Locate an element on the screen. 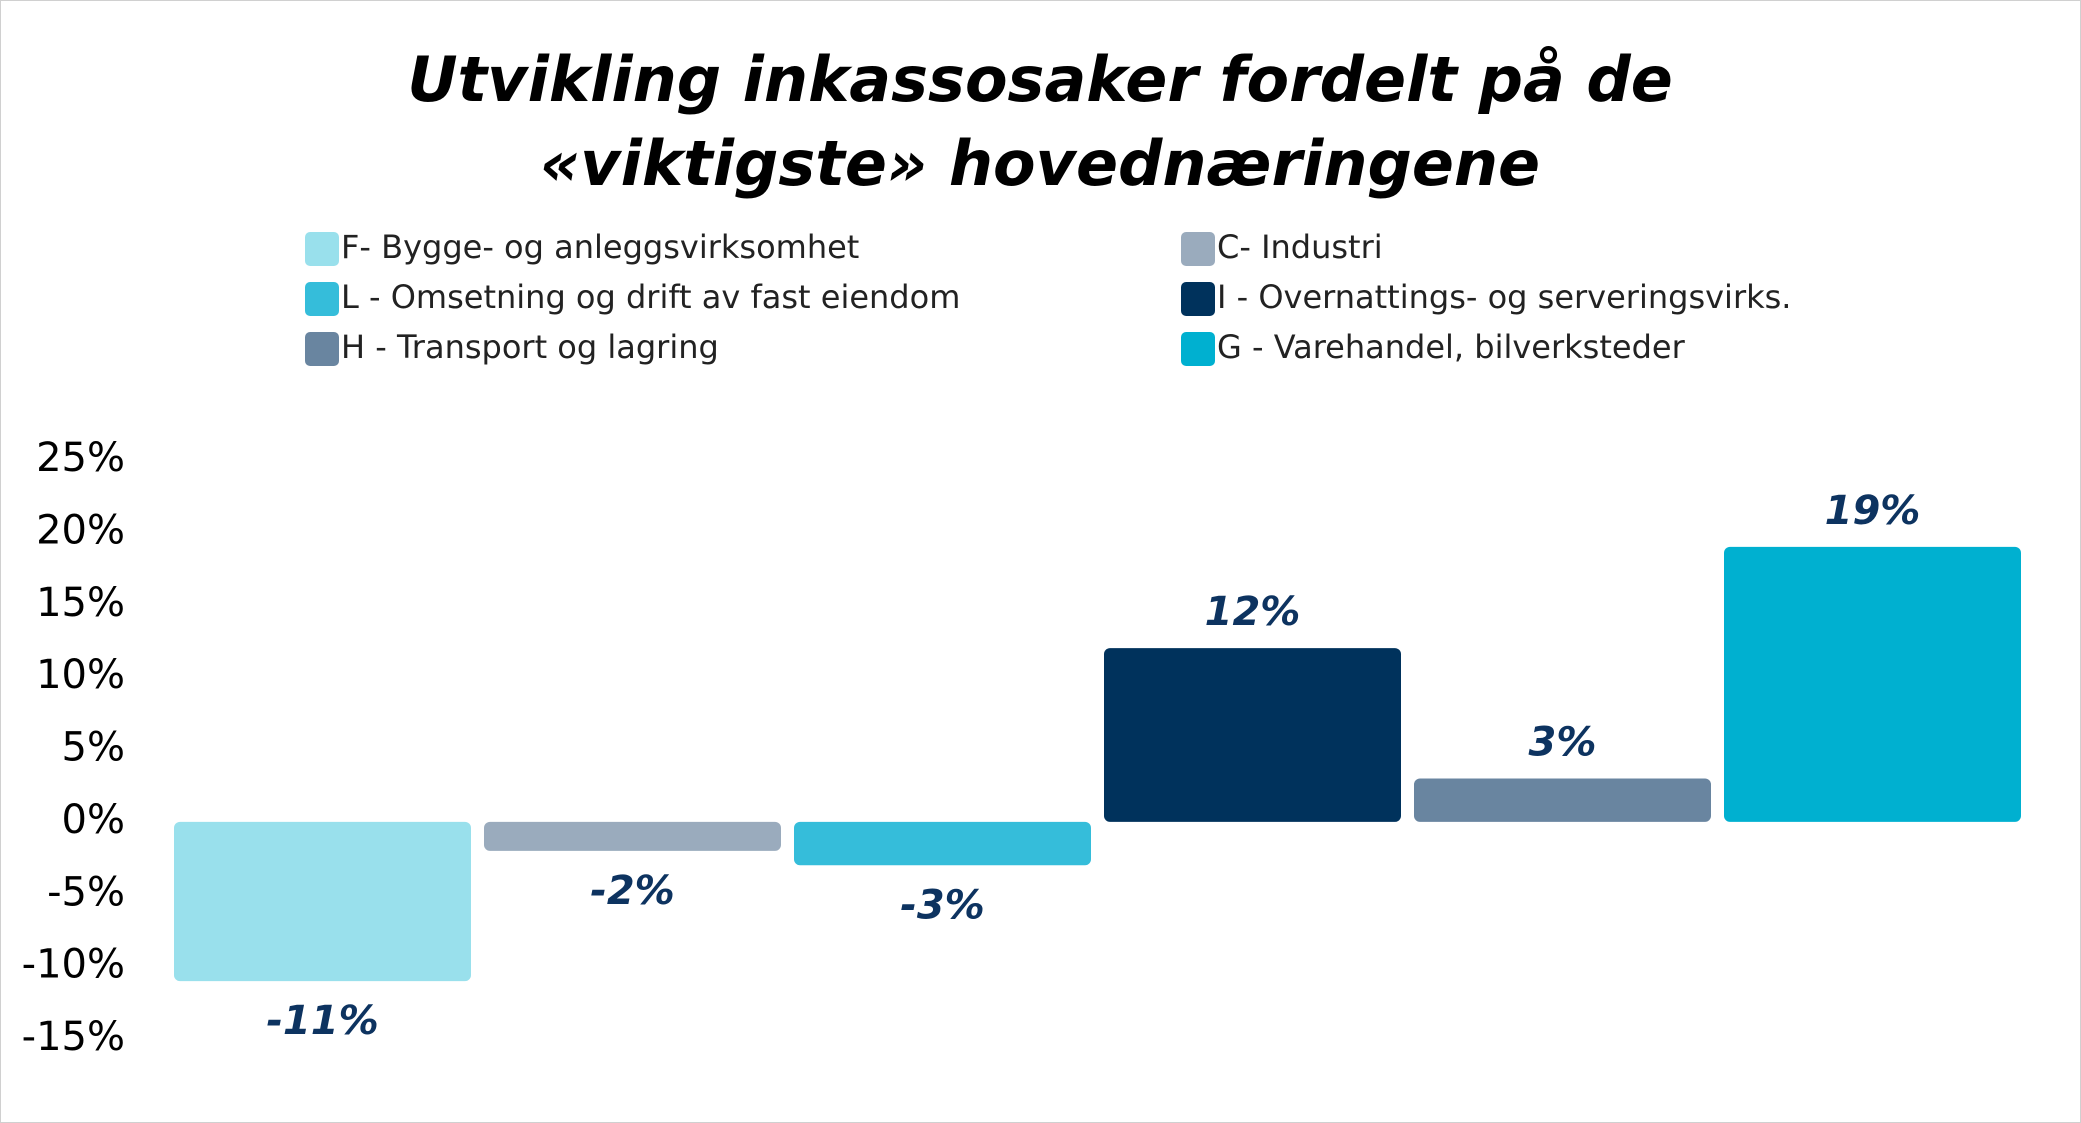 The width and height of the screenshot is (2081, 1123). y-tick-label: 0% is located at coordinates (93, 820).